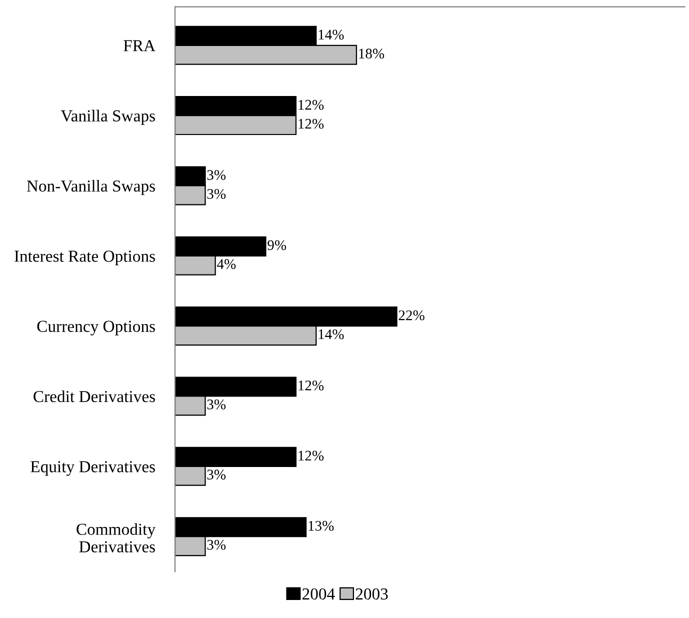  Describe the element at coordinates (318, 594) in the screenshot. I see `legend-label: 2004` at that location.